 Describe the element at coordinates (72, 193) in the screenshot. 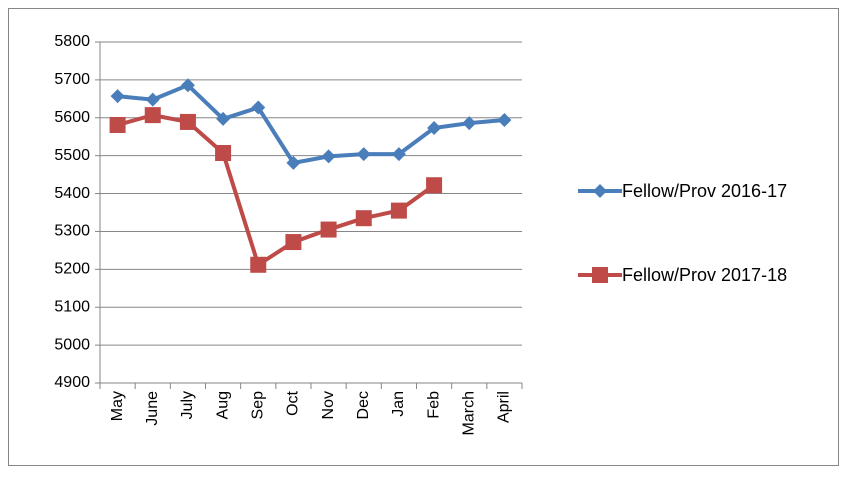

I see `y-tick-label: 5400` at that location.